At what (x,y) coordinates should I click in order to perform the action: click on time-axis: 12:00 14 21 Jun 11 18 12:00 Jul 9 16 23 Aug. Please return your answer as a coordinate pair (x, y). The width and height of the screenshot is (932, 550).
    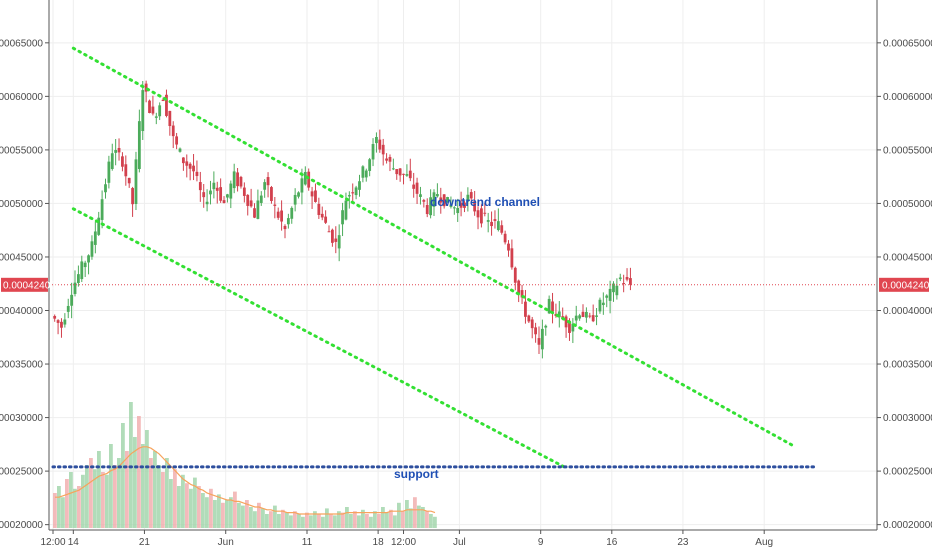
    Looking at the image, I should click on (406, 539).